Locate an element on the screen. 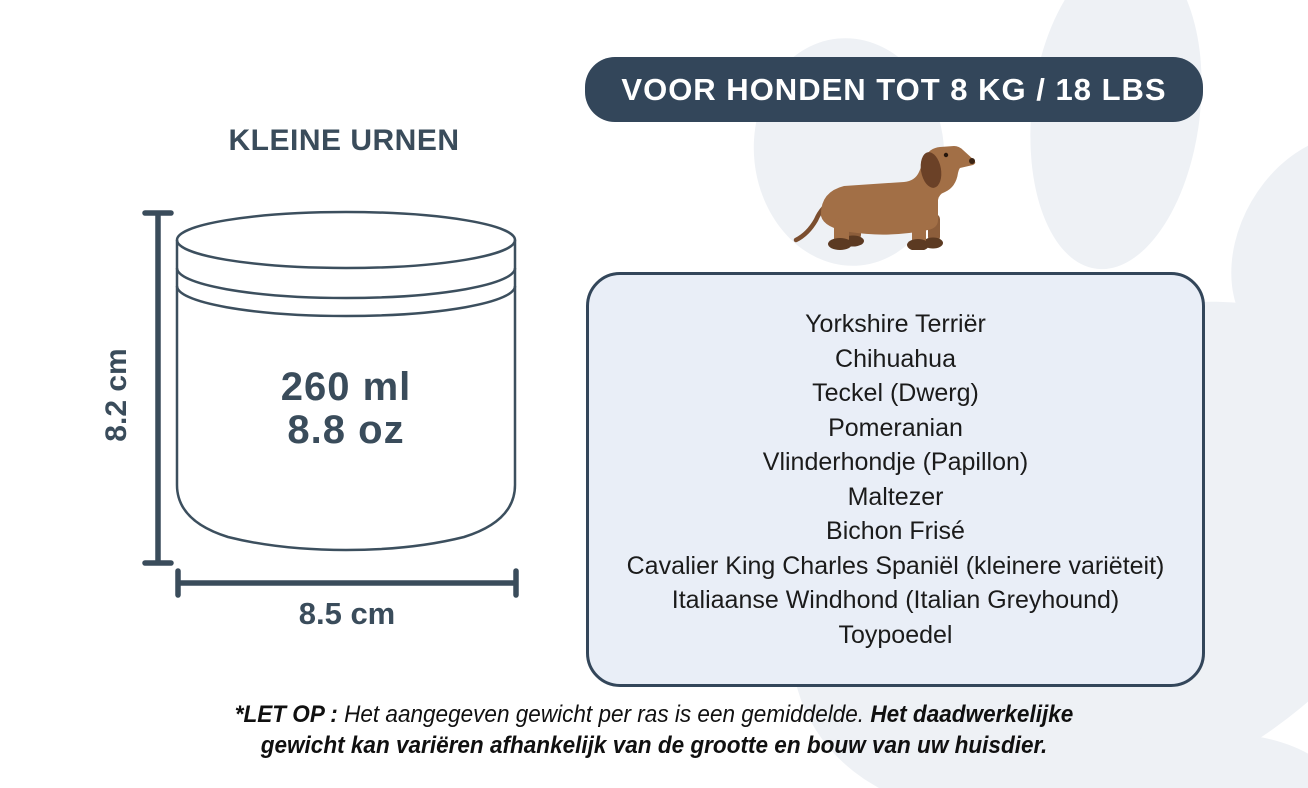 This screenshot has height=788, width=1308. height-dimension-line is located at coordinates (158, 388).